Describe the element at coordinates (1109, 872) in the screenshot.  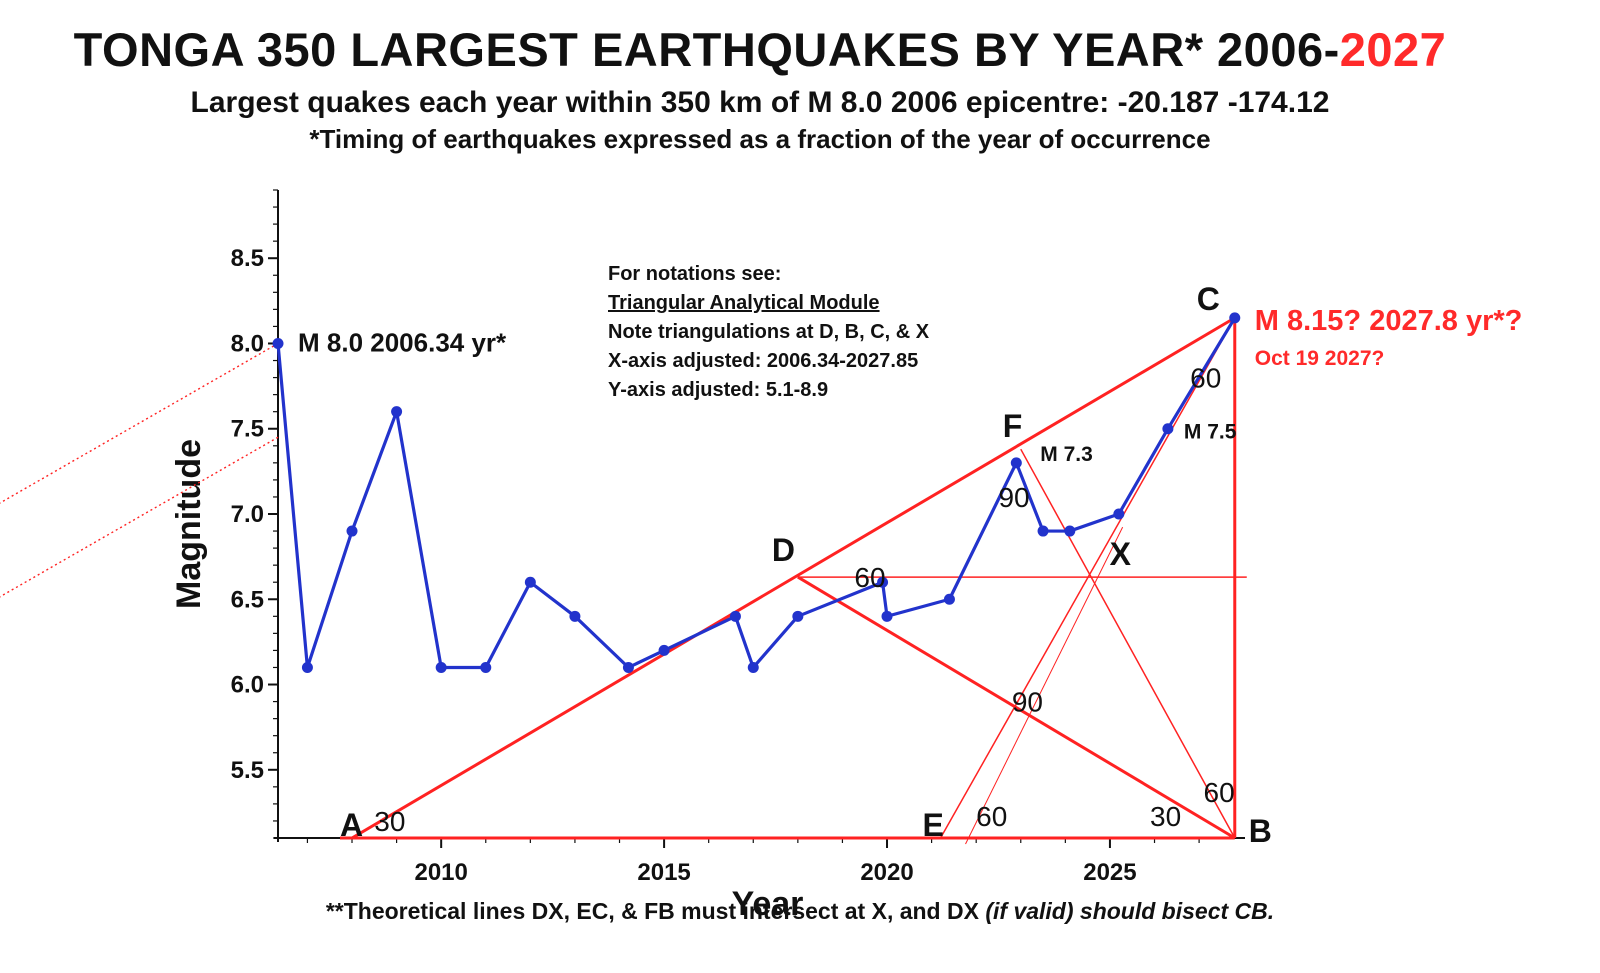
I see `x-tick-label: 2025` at that location.